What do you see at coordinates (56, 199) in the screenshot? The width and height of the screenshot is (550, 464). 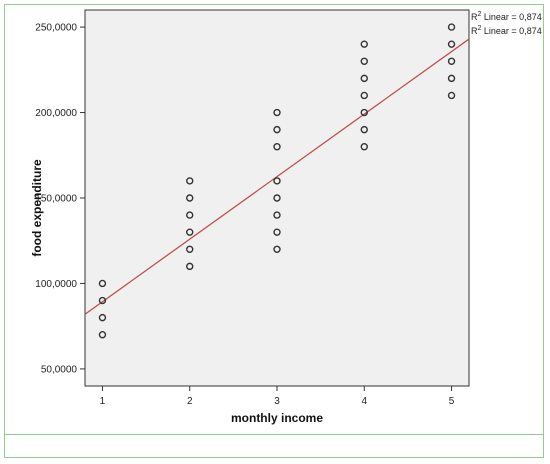 I see `y-tick-label: 150,0000` at bounding box center [56, 199].